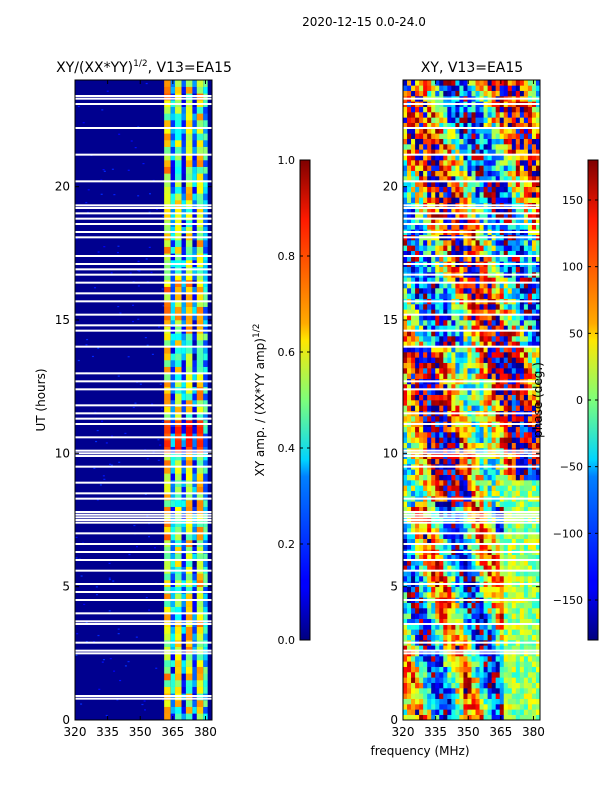  I want to click on x-tick-label: 350, so click(140, 732).